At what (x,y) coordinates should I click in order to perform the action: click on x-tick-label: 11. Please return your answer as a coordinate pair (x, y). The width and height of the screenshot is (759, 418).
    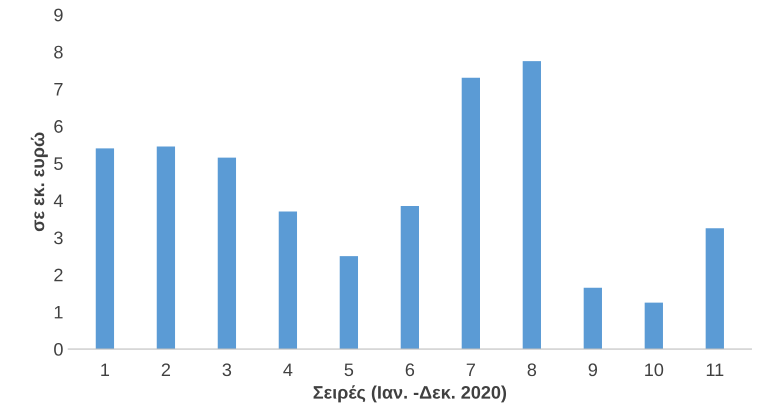
    Looking at the image, I should click on (715, 370).